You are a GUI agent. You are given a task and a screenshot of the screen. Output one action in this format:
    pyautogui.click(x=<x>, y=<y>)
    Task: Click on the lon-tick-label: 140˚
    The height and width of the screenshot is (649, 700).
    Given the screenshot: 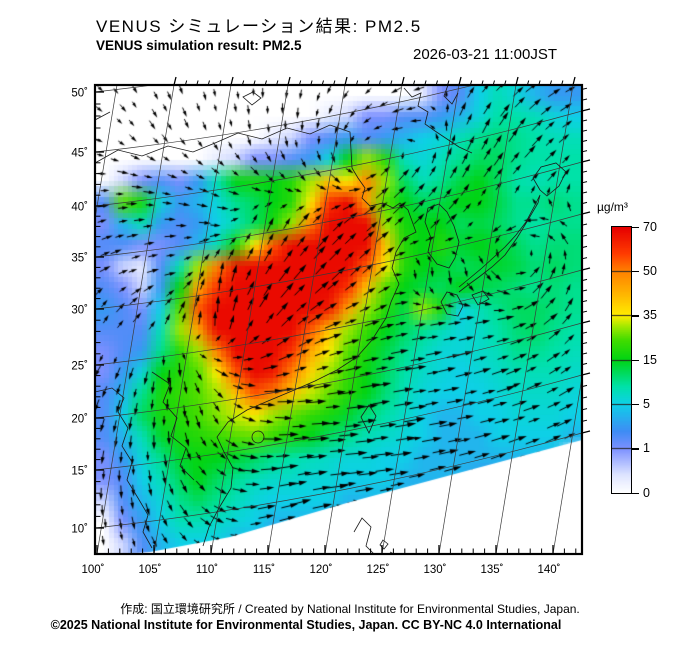 What is the action you would take?
    pyautogui.click(x=548, y=570)
    